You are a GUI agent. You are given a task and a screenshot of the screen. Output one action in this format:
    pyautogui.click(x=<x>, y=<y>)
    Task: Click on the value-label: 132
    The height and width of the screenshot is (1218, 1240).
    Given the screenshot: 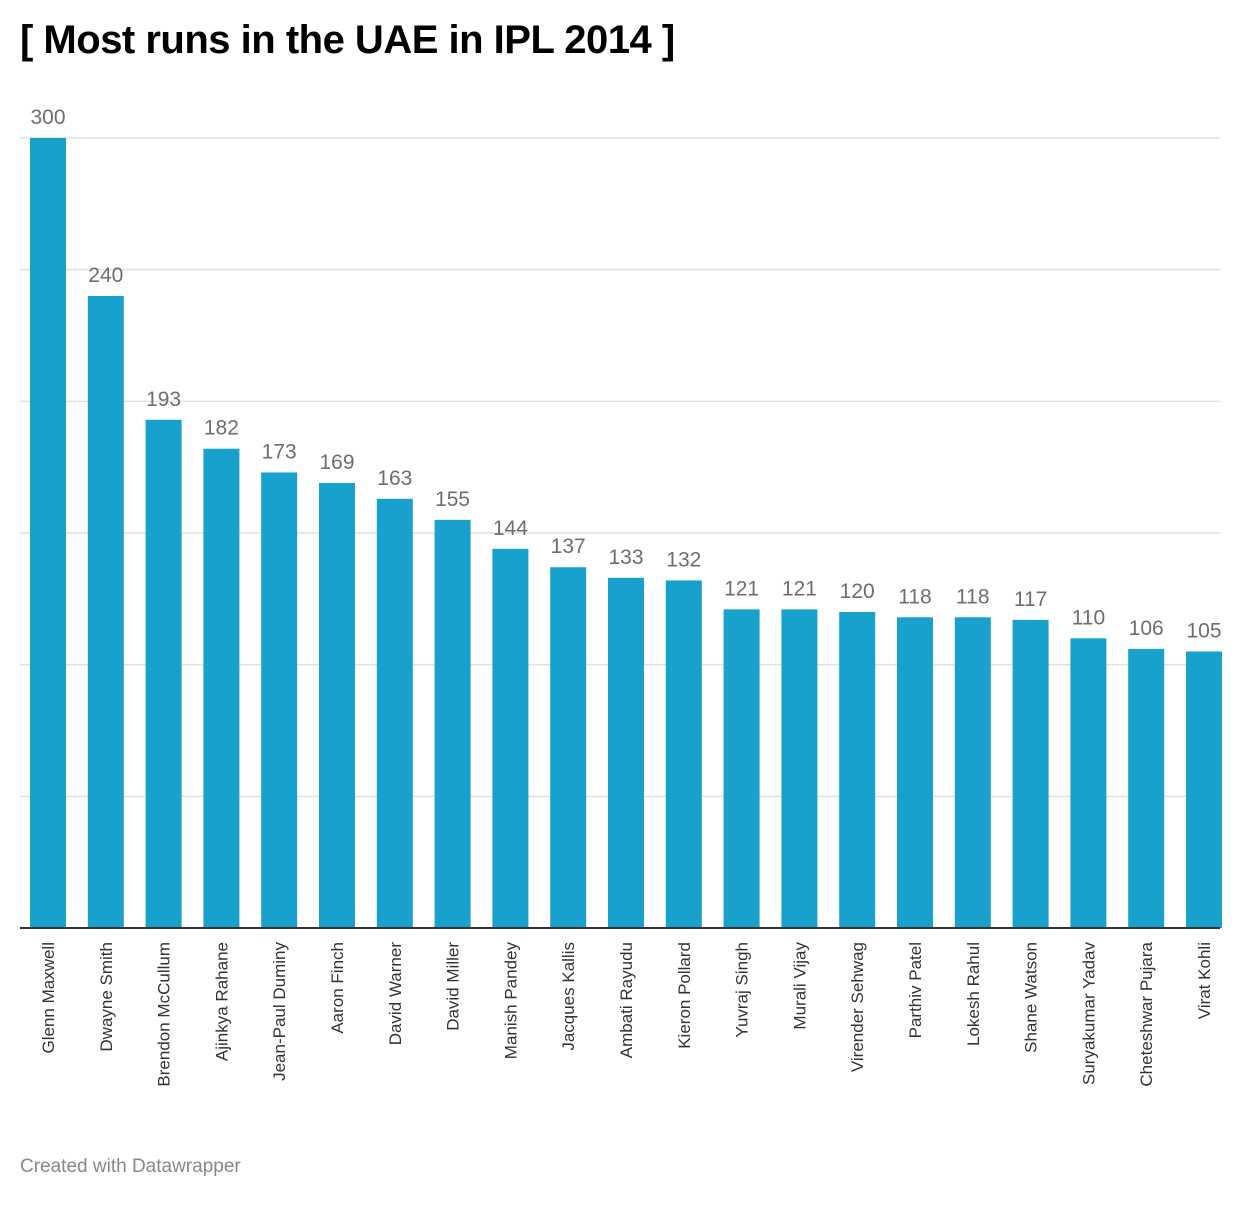 What is the action you would take?
    pyautogui.click(x=683, y=559)
    